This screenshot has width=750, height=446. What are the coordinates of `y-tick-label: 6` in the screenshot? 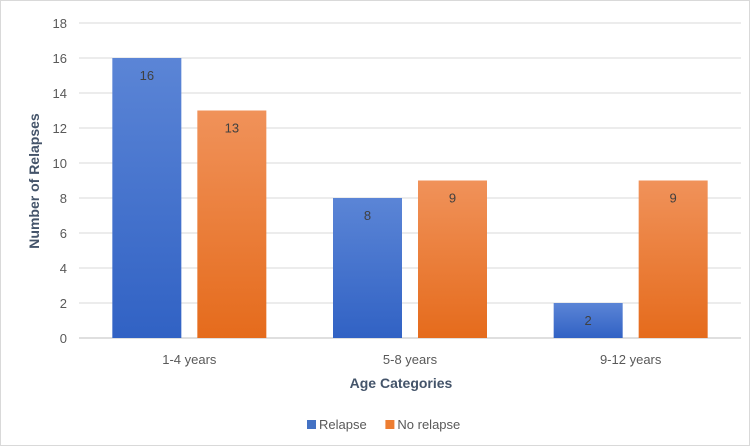 It's located at (63, 233).